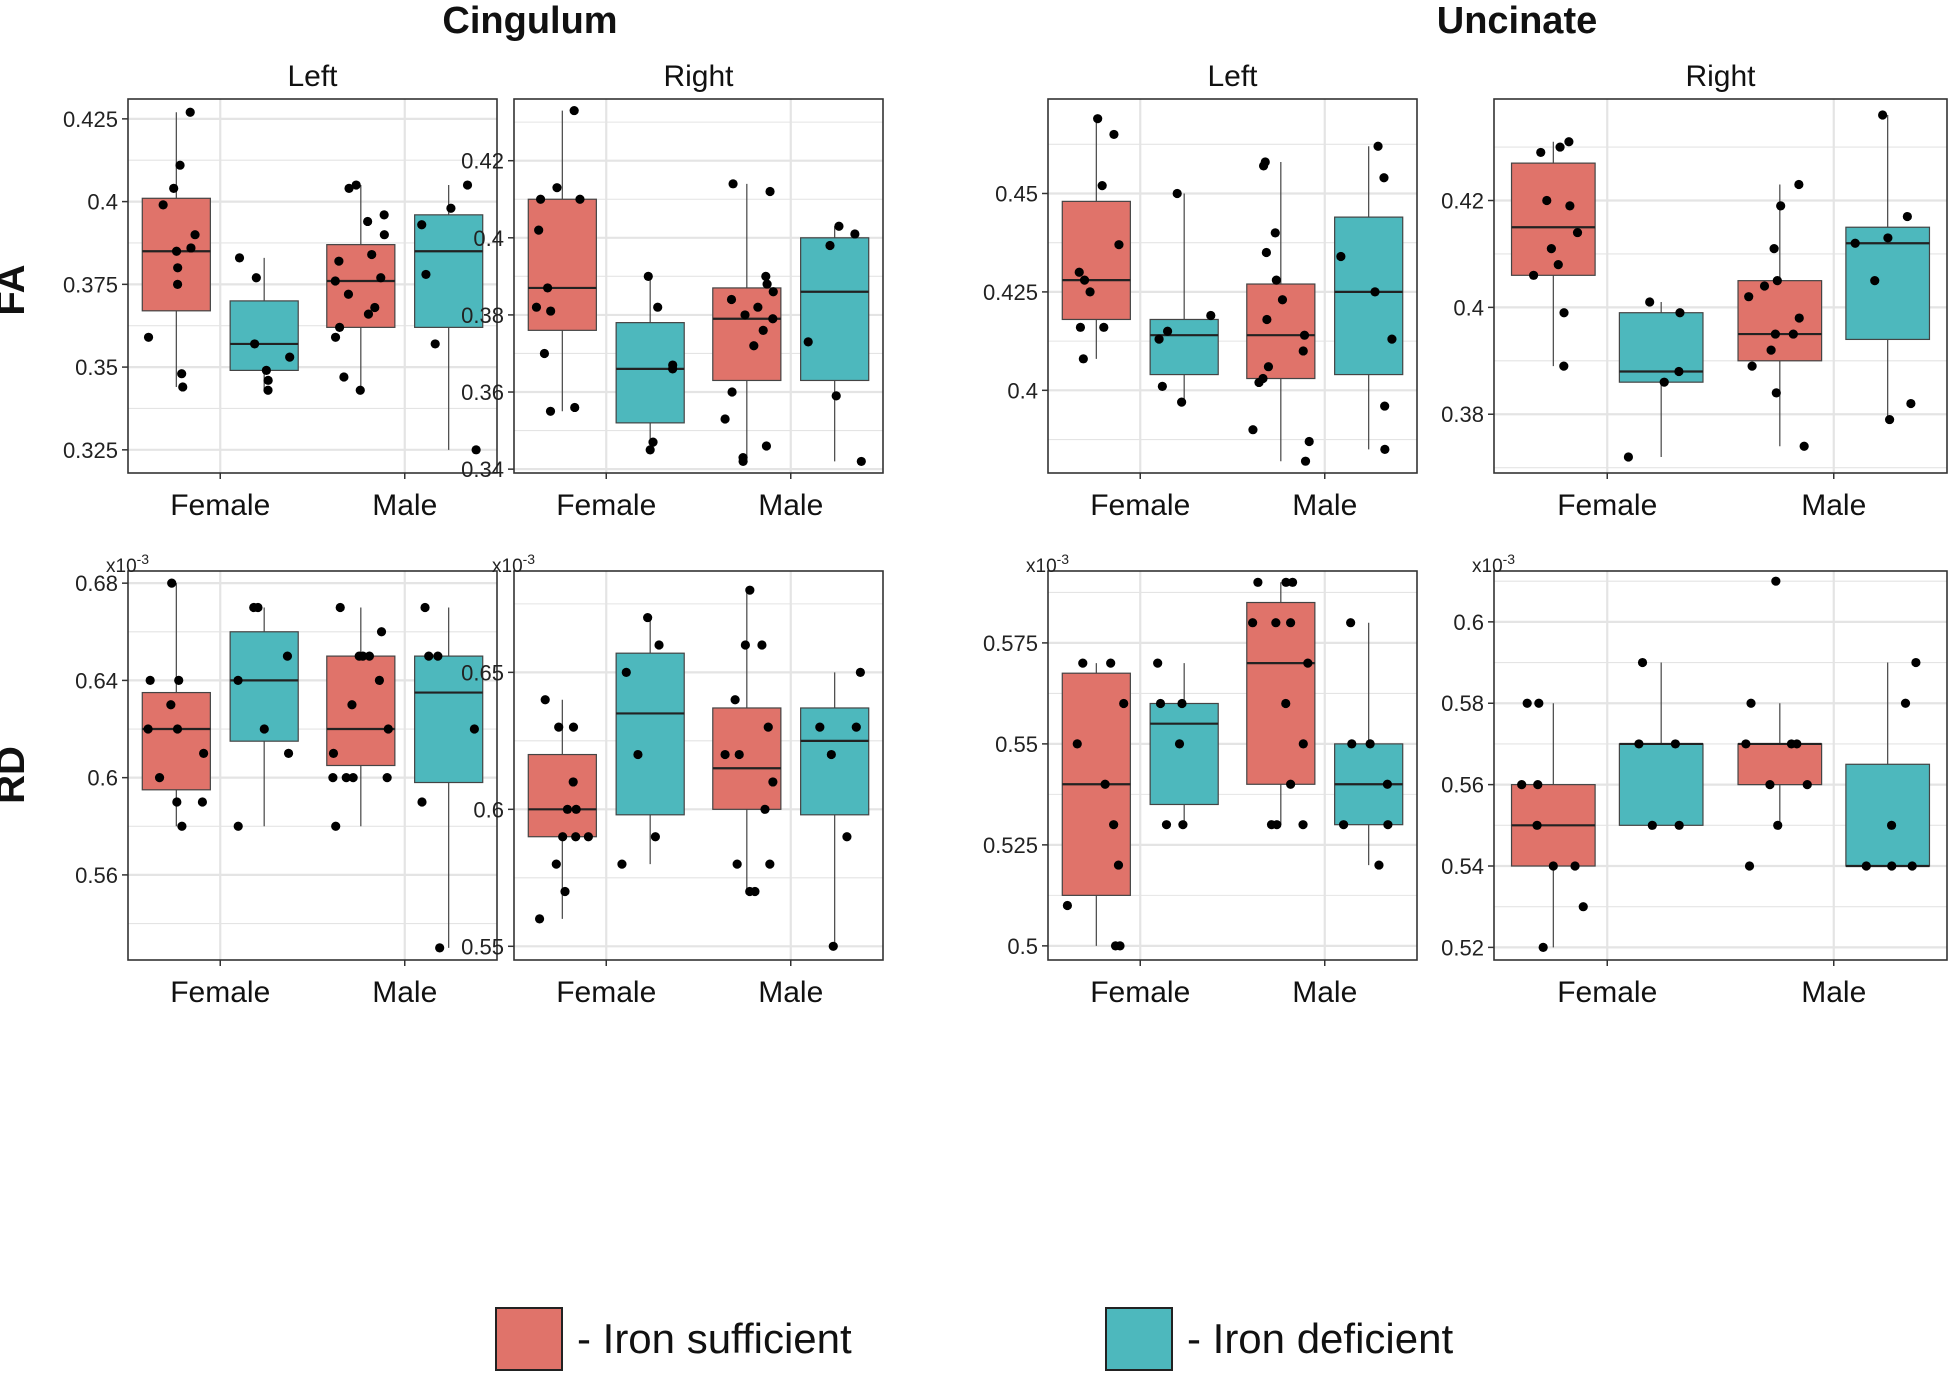 This screenshot has width=1955, height=1374. I want to click on panel-cingulum-left-rd: 0.56 0.6 0.64 0.68 Female Male x10-3, so click(286, 780).